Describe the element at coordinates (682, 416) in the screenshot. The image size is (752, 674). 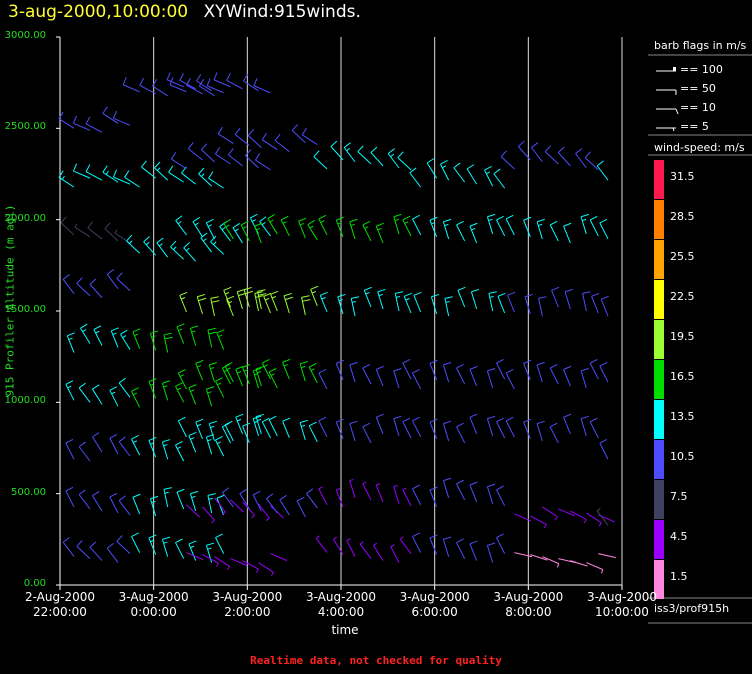
I see `speed-legend-label: 13.5` at that location.